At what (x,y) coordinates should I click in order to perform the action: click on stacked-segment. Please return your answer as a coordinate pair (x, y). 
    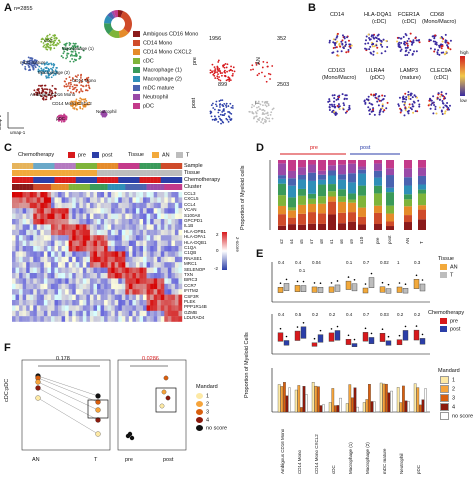
    Looking at the image, I should click on (422, 180).